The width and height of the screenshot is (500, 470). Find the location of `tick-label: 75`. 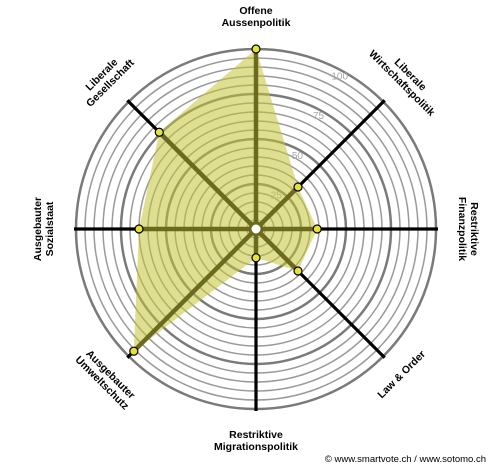

tick-label: 75 is located at coordinates (319, 116).